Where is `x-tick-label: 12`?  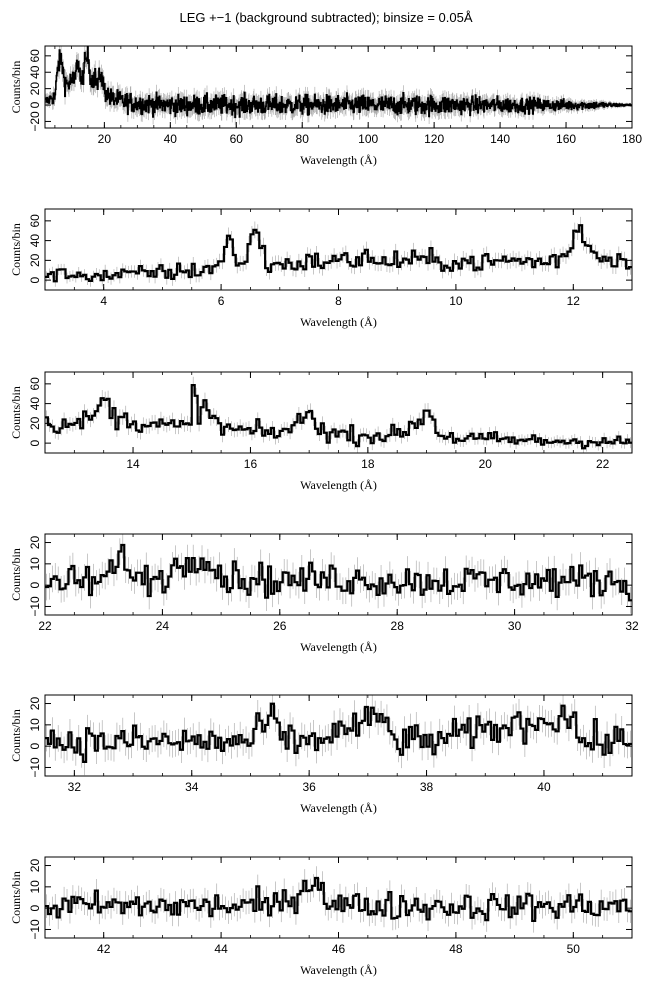
x-tick-label: 12 is located at coordinates (574, 301).